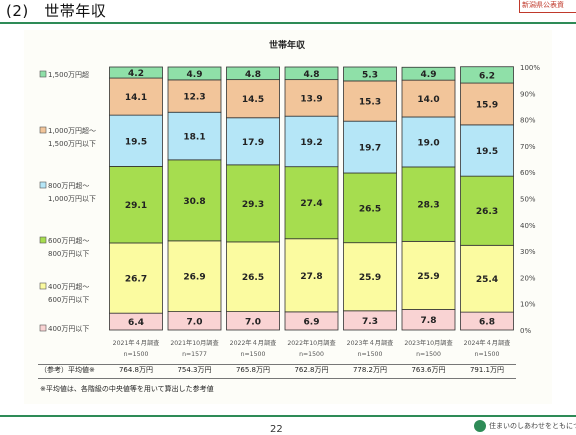  I want to click on legend-label: 1,000万円以下, so click(72, 199).